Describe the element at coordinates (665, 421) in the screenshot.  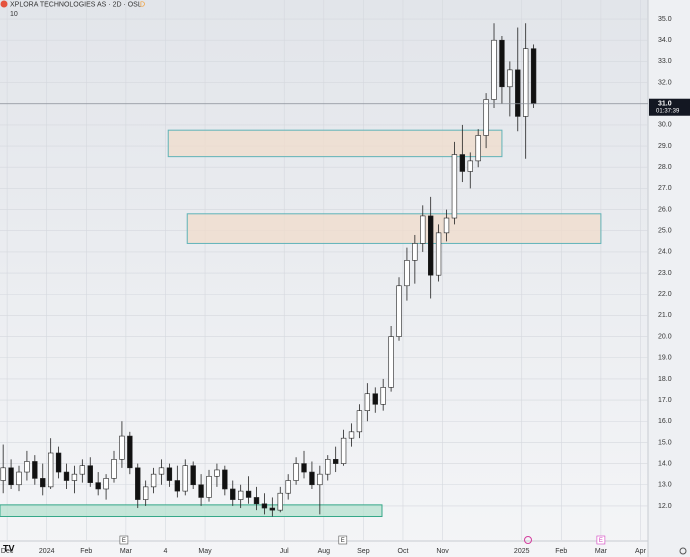
I see `y-tick-label: 16.0` at that location.